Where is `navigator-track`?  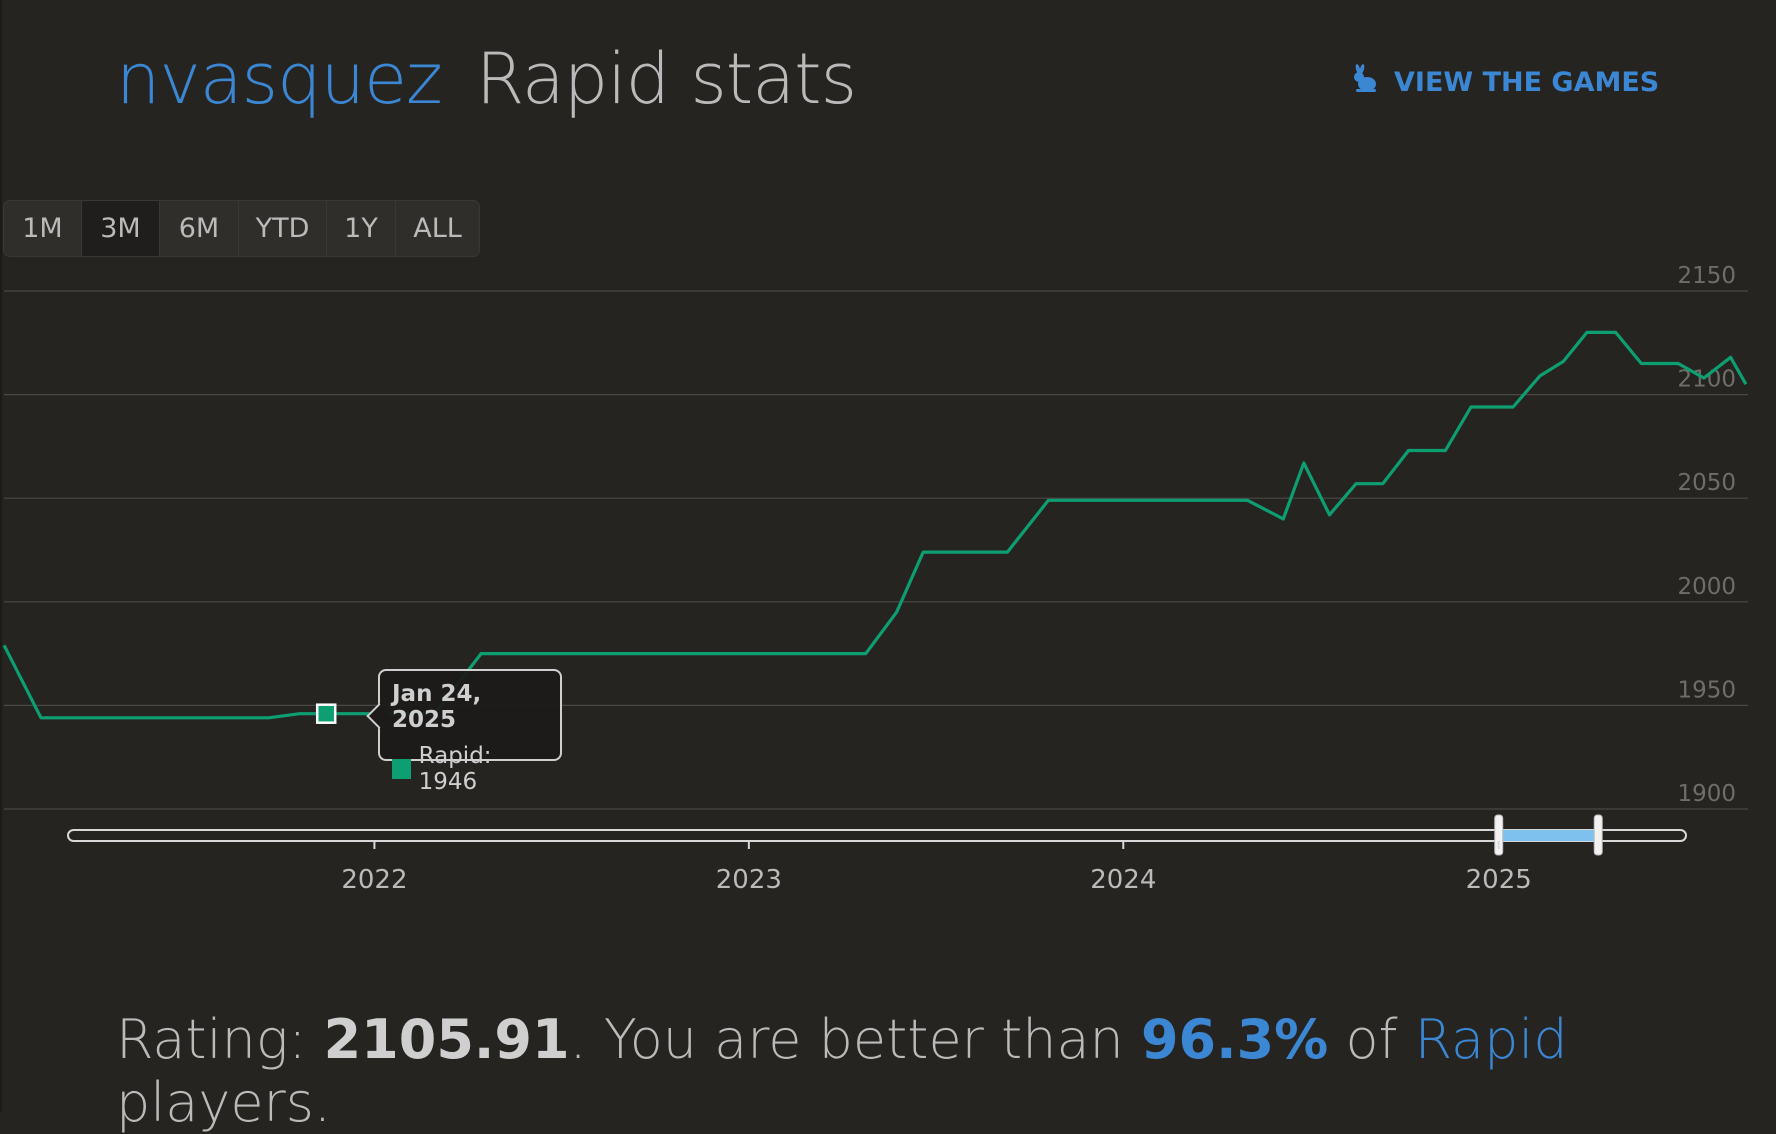
navigator-track is located at coordinates (877, 835).